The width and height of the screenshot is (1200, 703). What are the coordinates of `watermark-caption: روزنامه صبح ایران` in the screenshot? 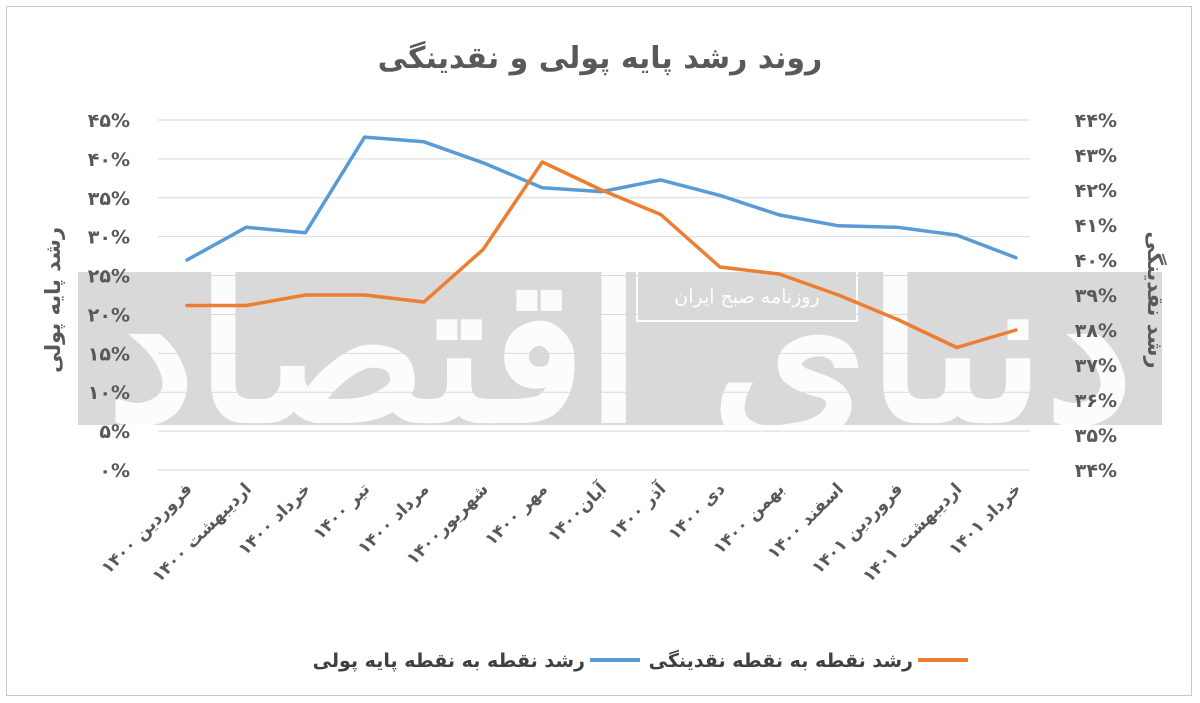 It's located at (746, 297).